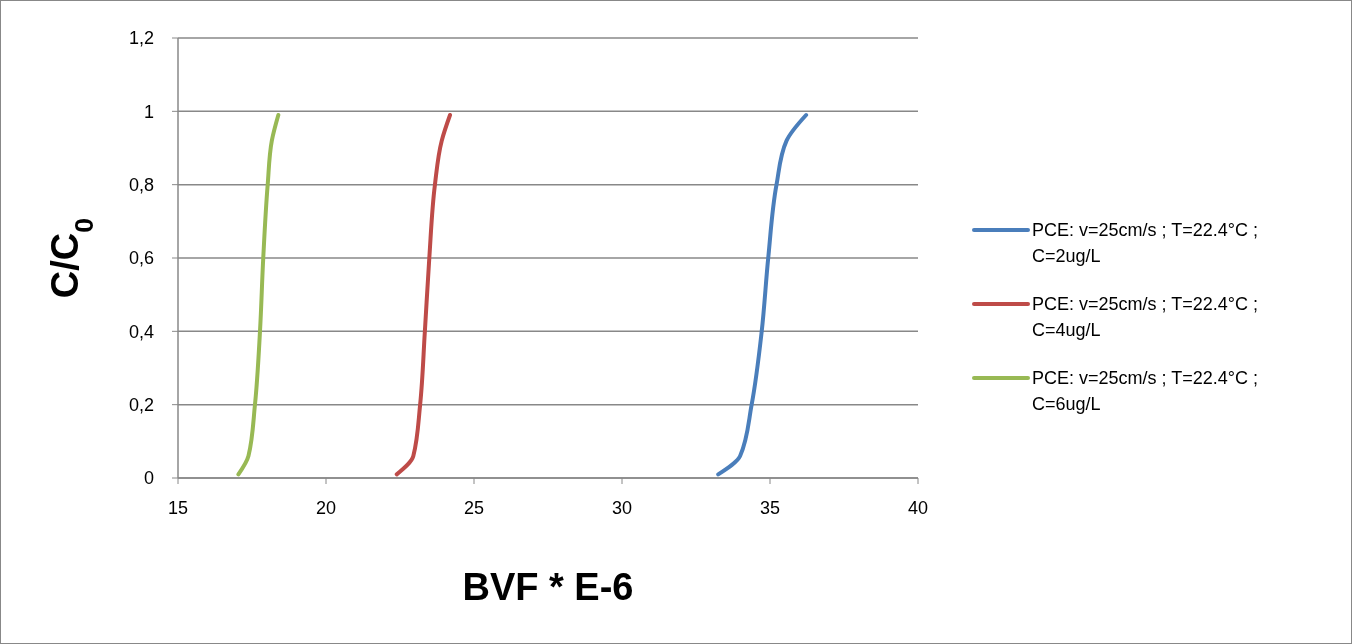 This screenshot has height=644, width=1352. What do you see at coordinates (141, 331) in the screenshot?
I see `y-tick-label: 0,4` at bounding box center [141, 331].